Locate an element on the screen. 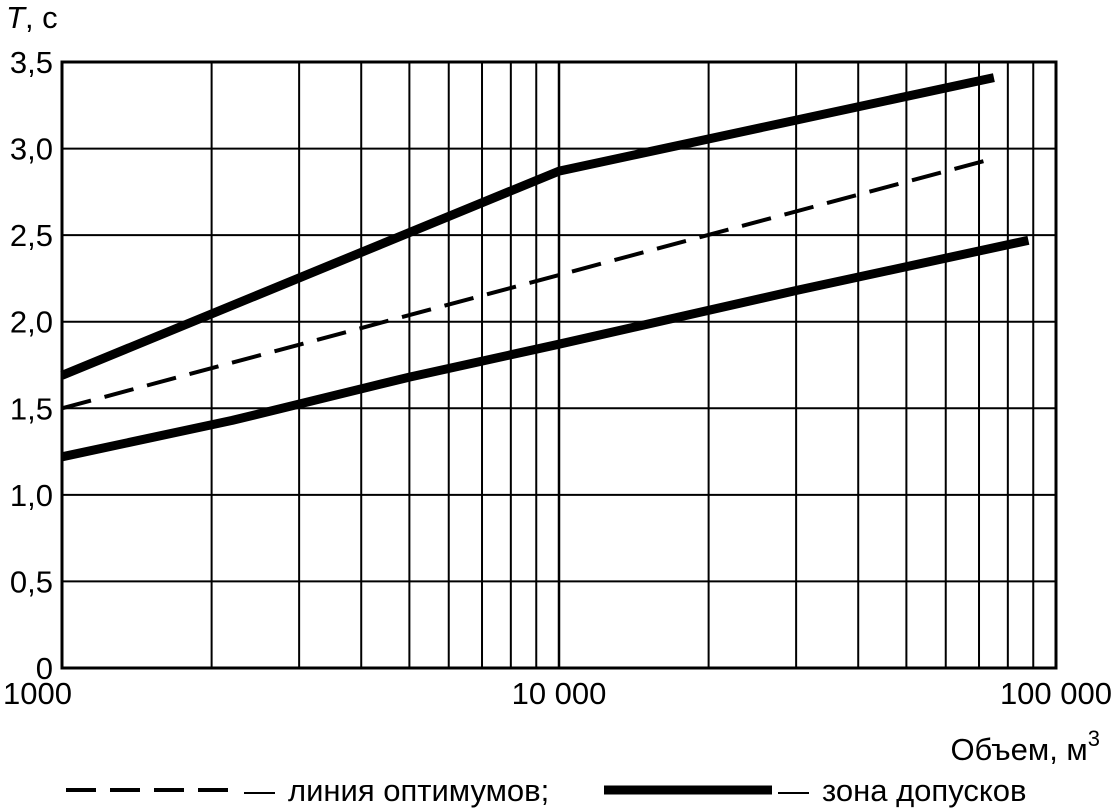 This screenshot has width=1118, height=812. y-tick-label: 1,0 is located at coordinates (31, 495).